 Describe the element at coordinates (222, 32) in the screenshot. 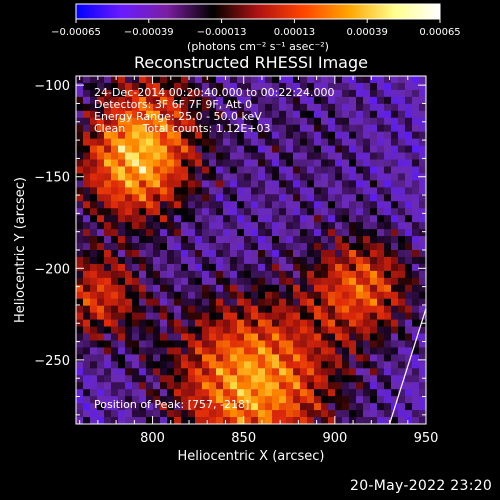

I see `colorbar-tick-label: −0.00013` at that location.